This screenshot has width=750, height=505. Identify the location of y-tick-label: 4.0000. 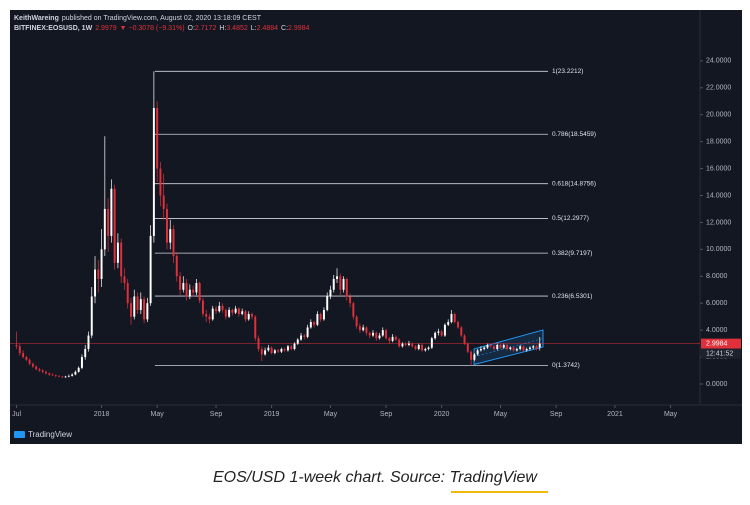
(717, 330).